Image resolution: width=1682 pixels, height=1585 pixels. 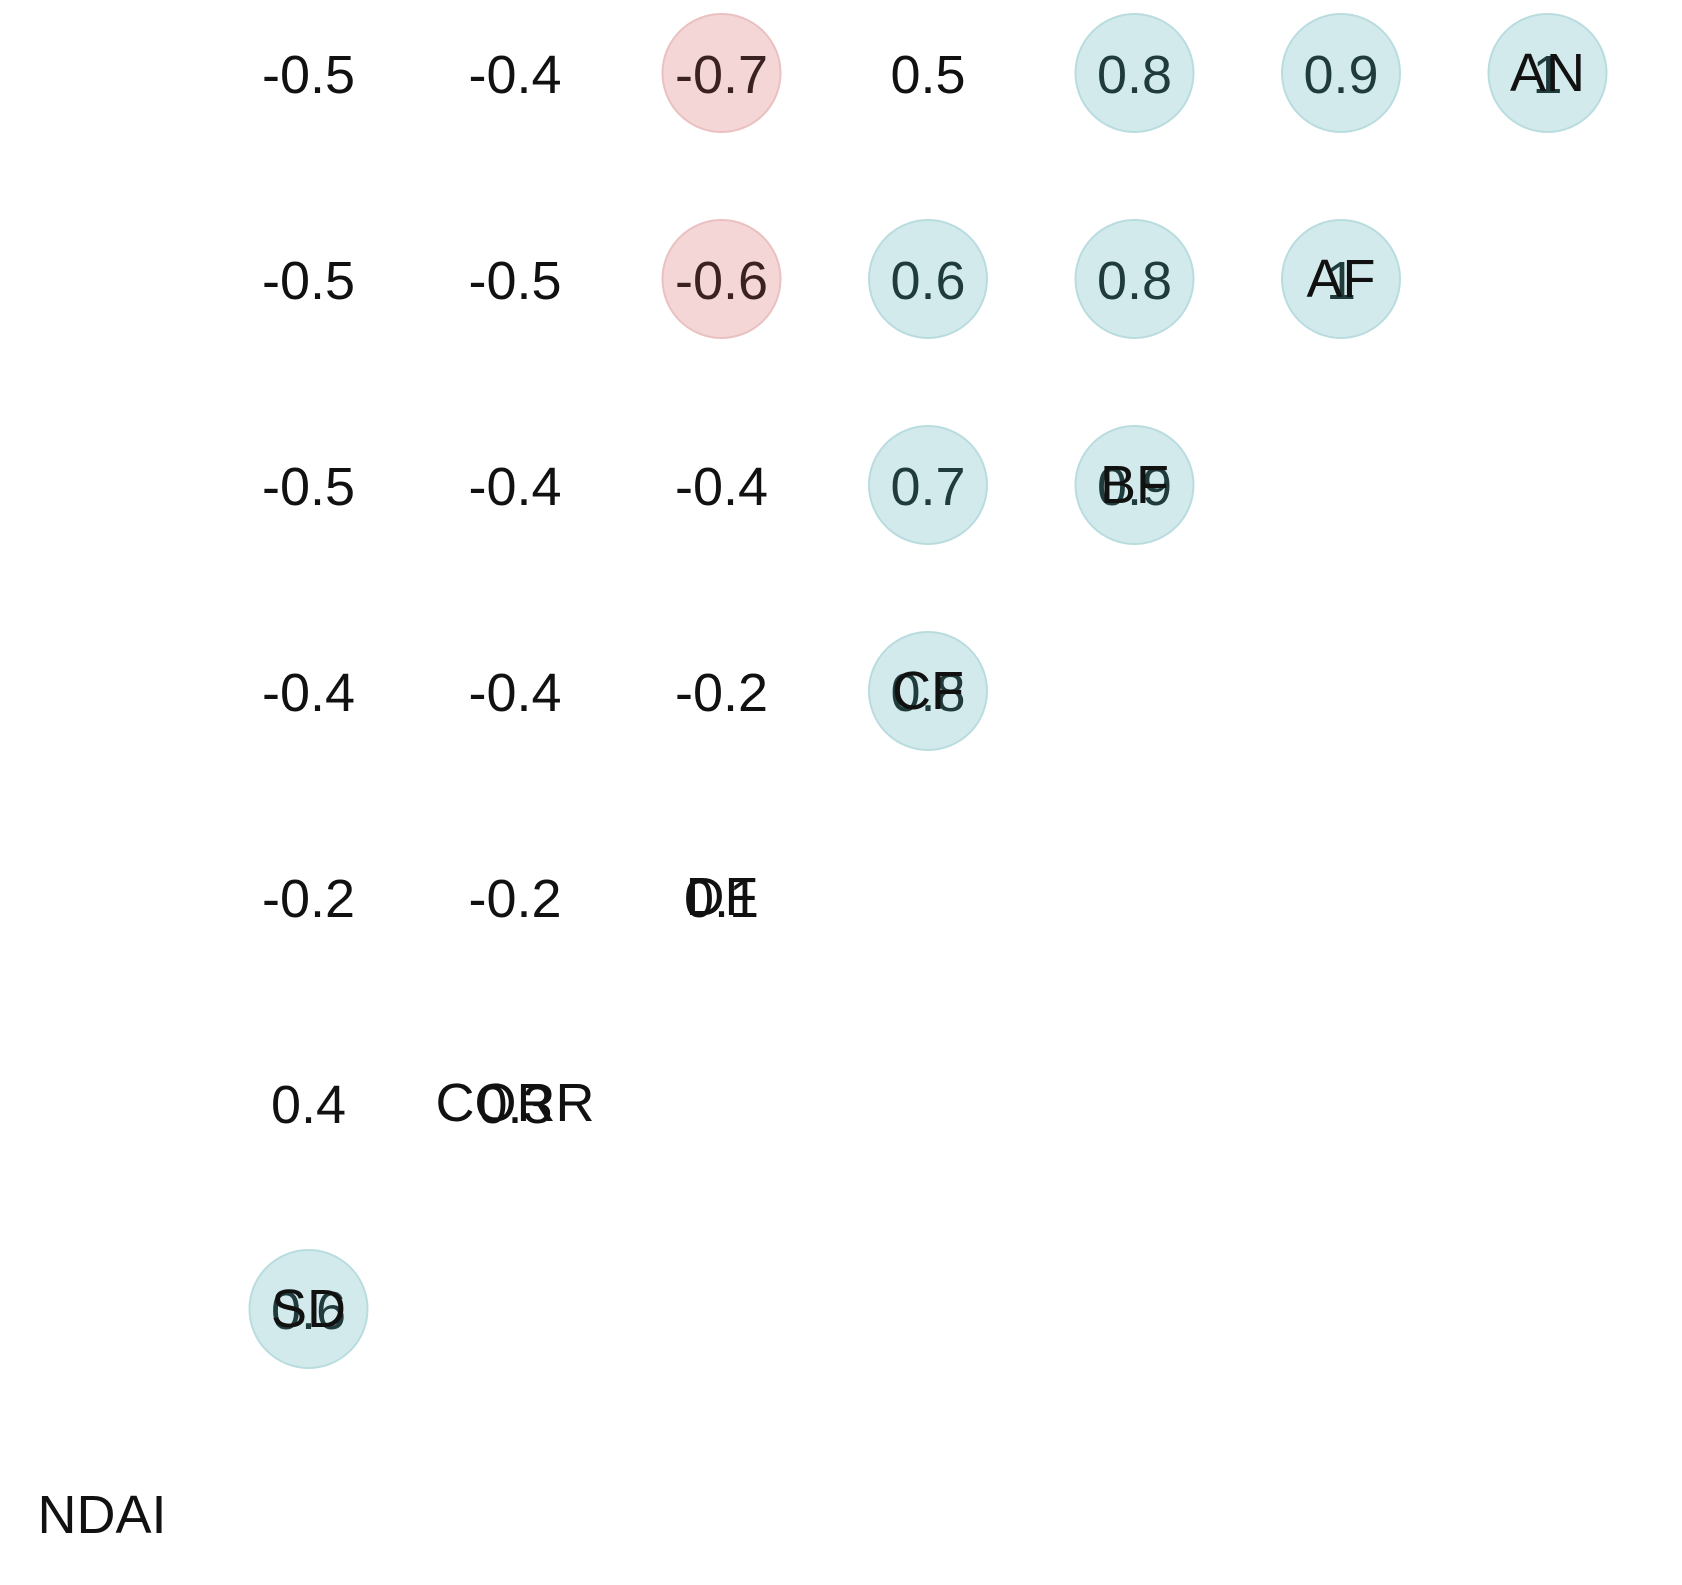 I want to click on cell-bf-cf: 0.7, so click(x=928, y=485).